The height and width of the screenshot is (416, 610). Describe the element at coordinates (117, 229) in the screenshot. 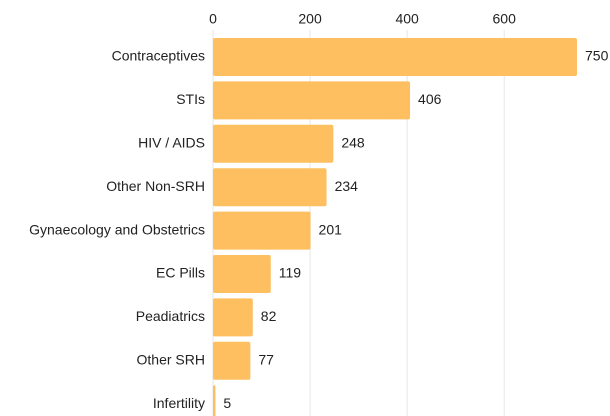

I see `y-tick-label: Gynaecology and Obstetrics` at that location.